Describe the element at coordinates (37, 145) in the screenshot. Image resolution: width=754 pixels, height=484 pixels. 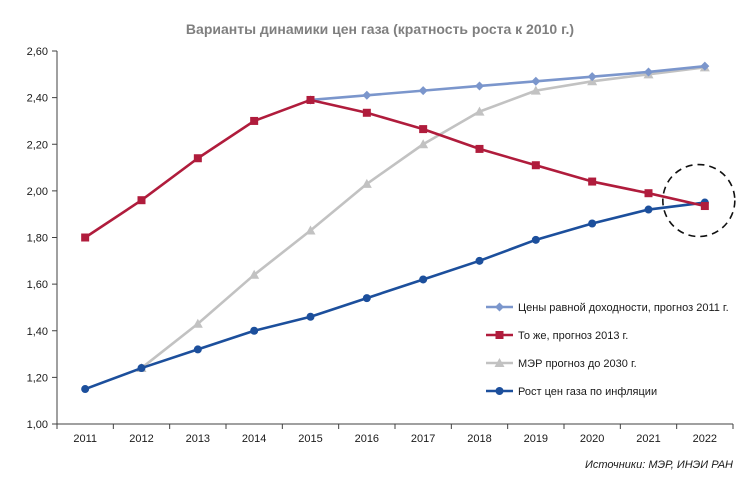
I see `y-tick-label: 2,20` at that location.